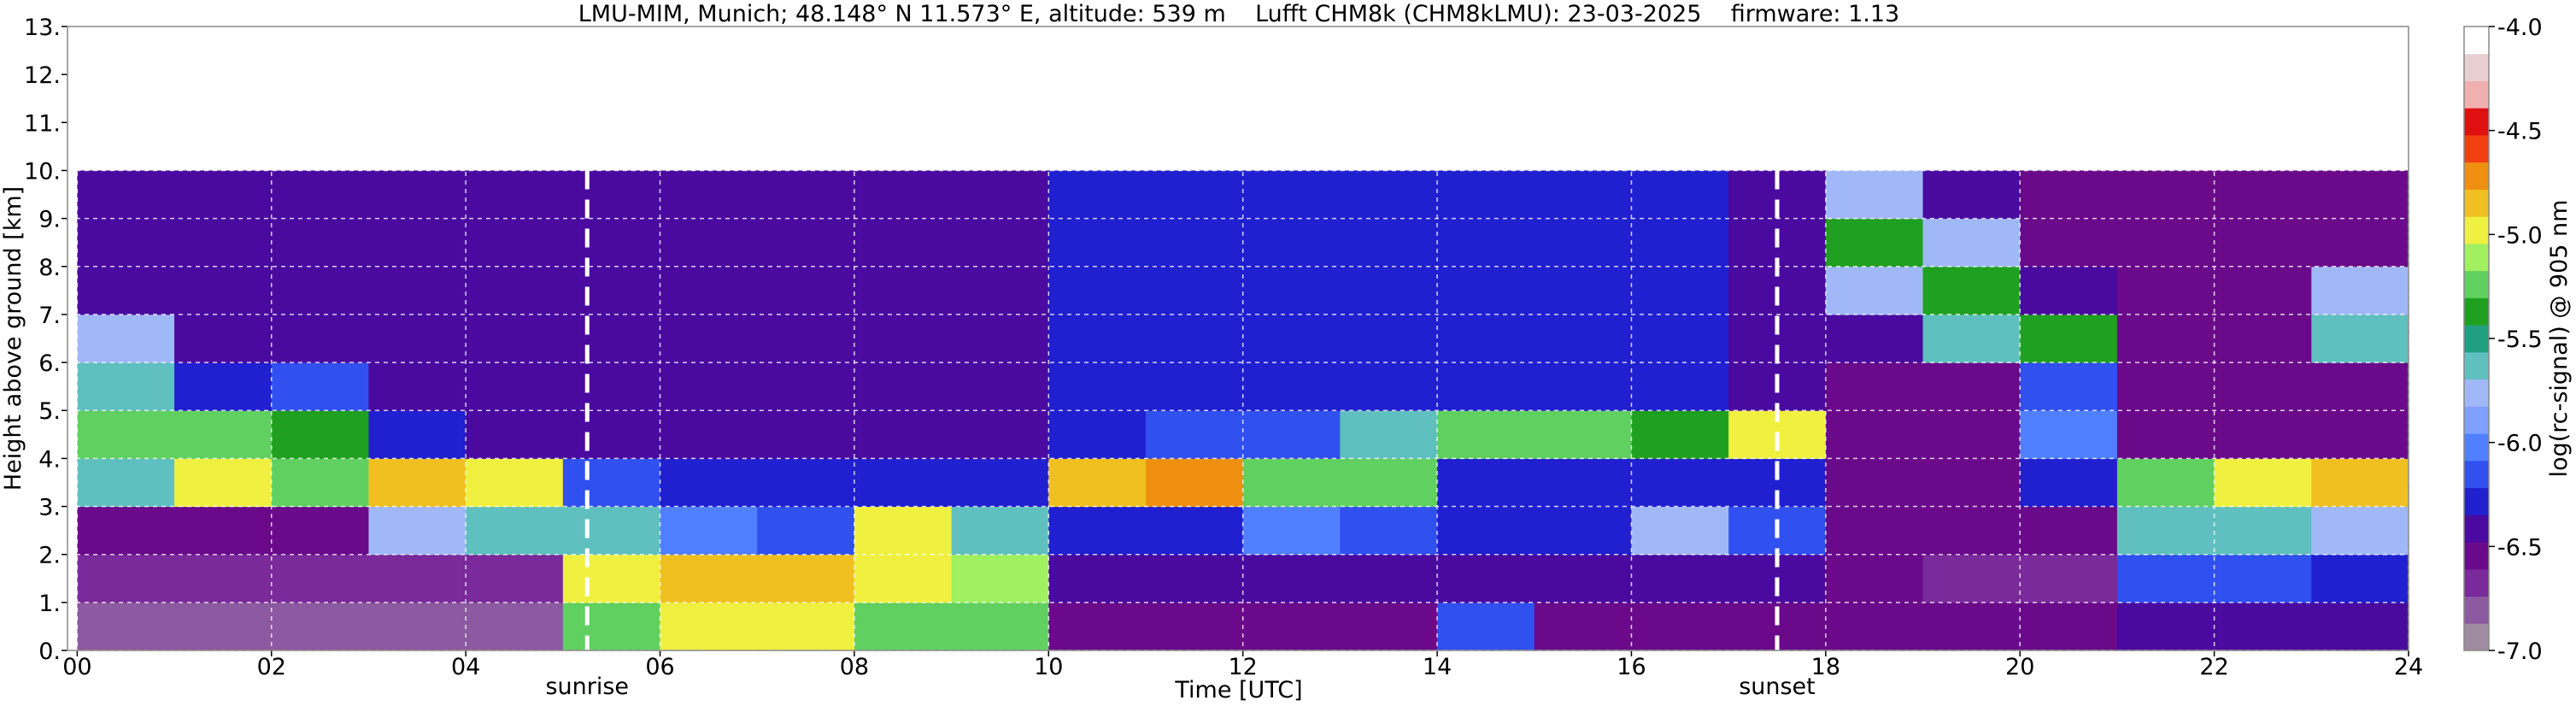  What do you see at coordinates (2520, 28) in the screenshot?
I see `colorbar-tick-label: -4.0` at bounding box center [2520, 28].